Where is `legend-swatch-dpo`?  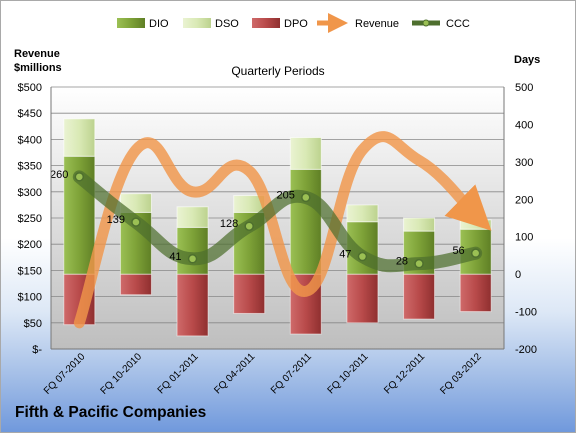
legend-swatch-dpo is located at coordinates (266, 23).